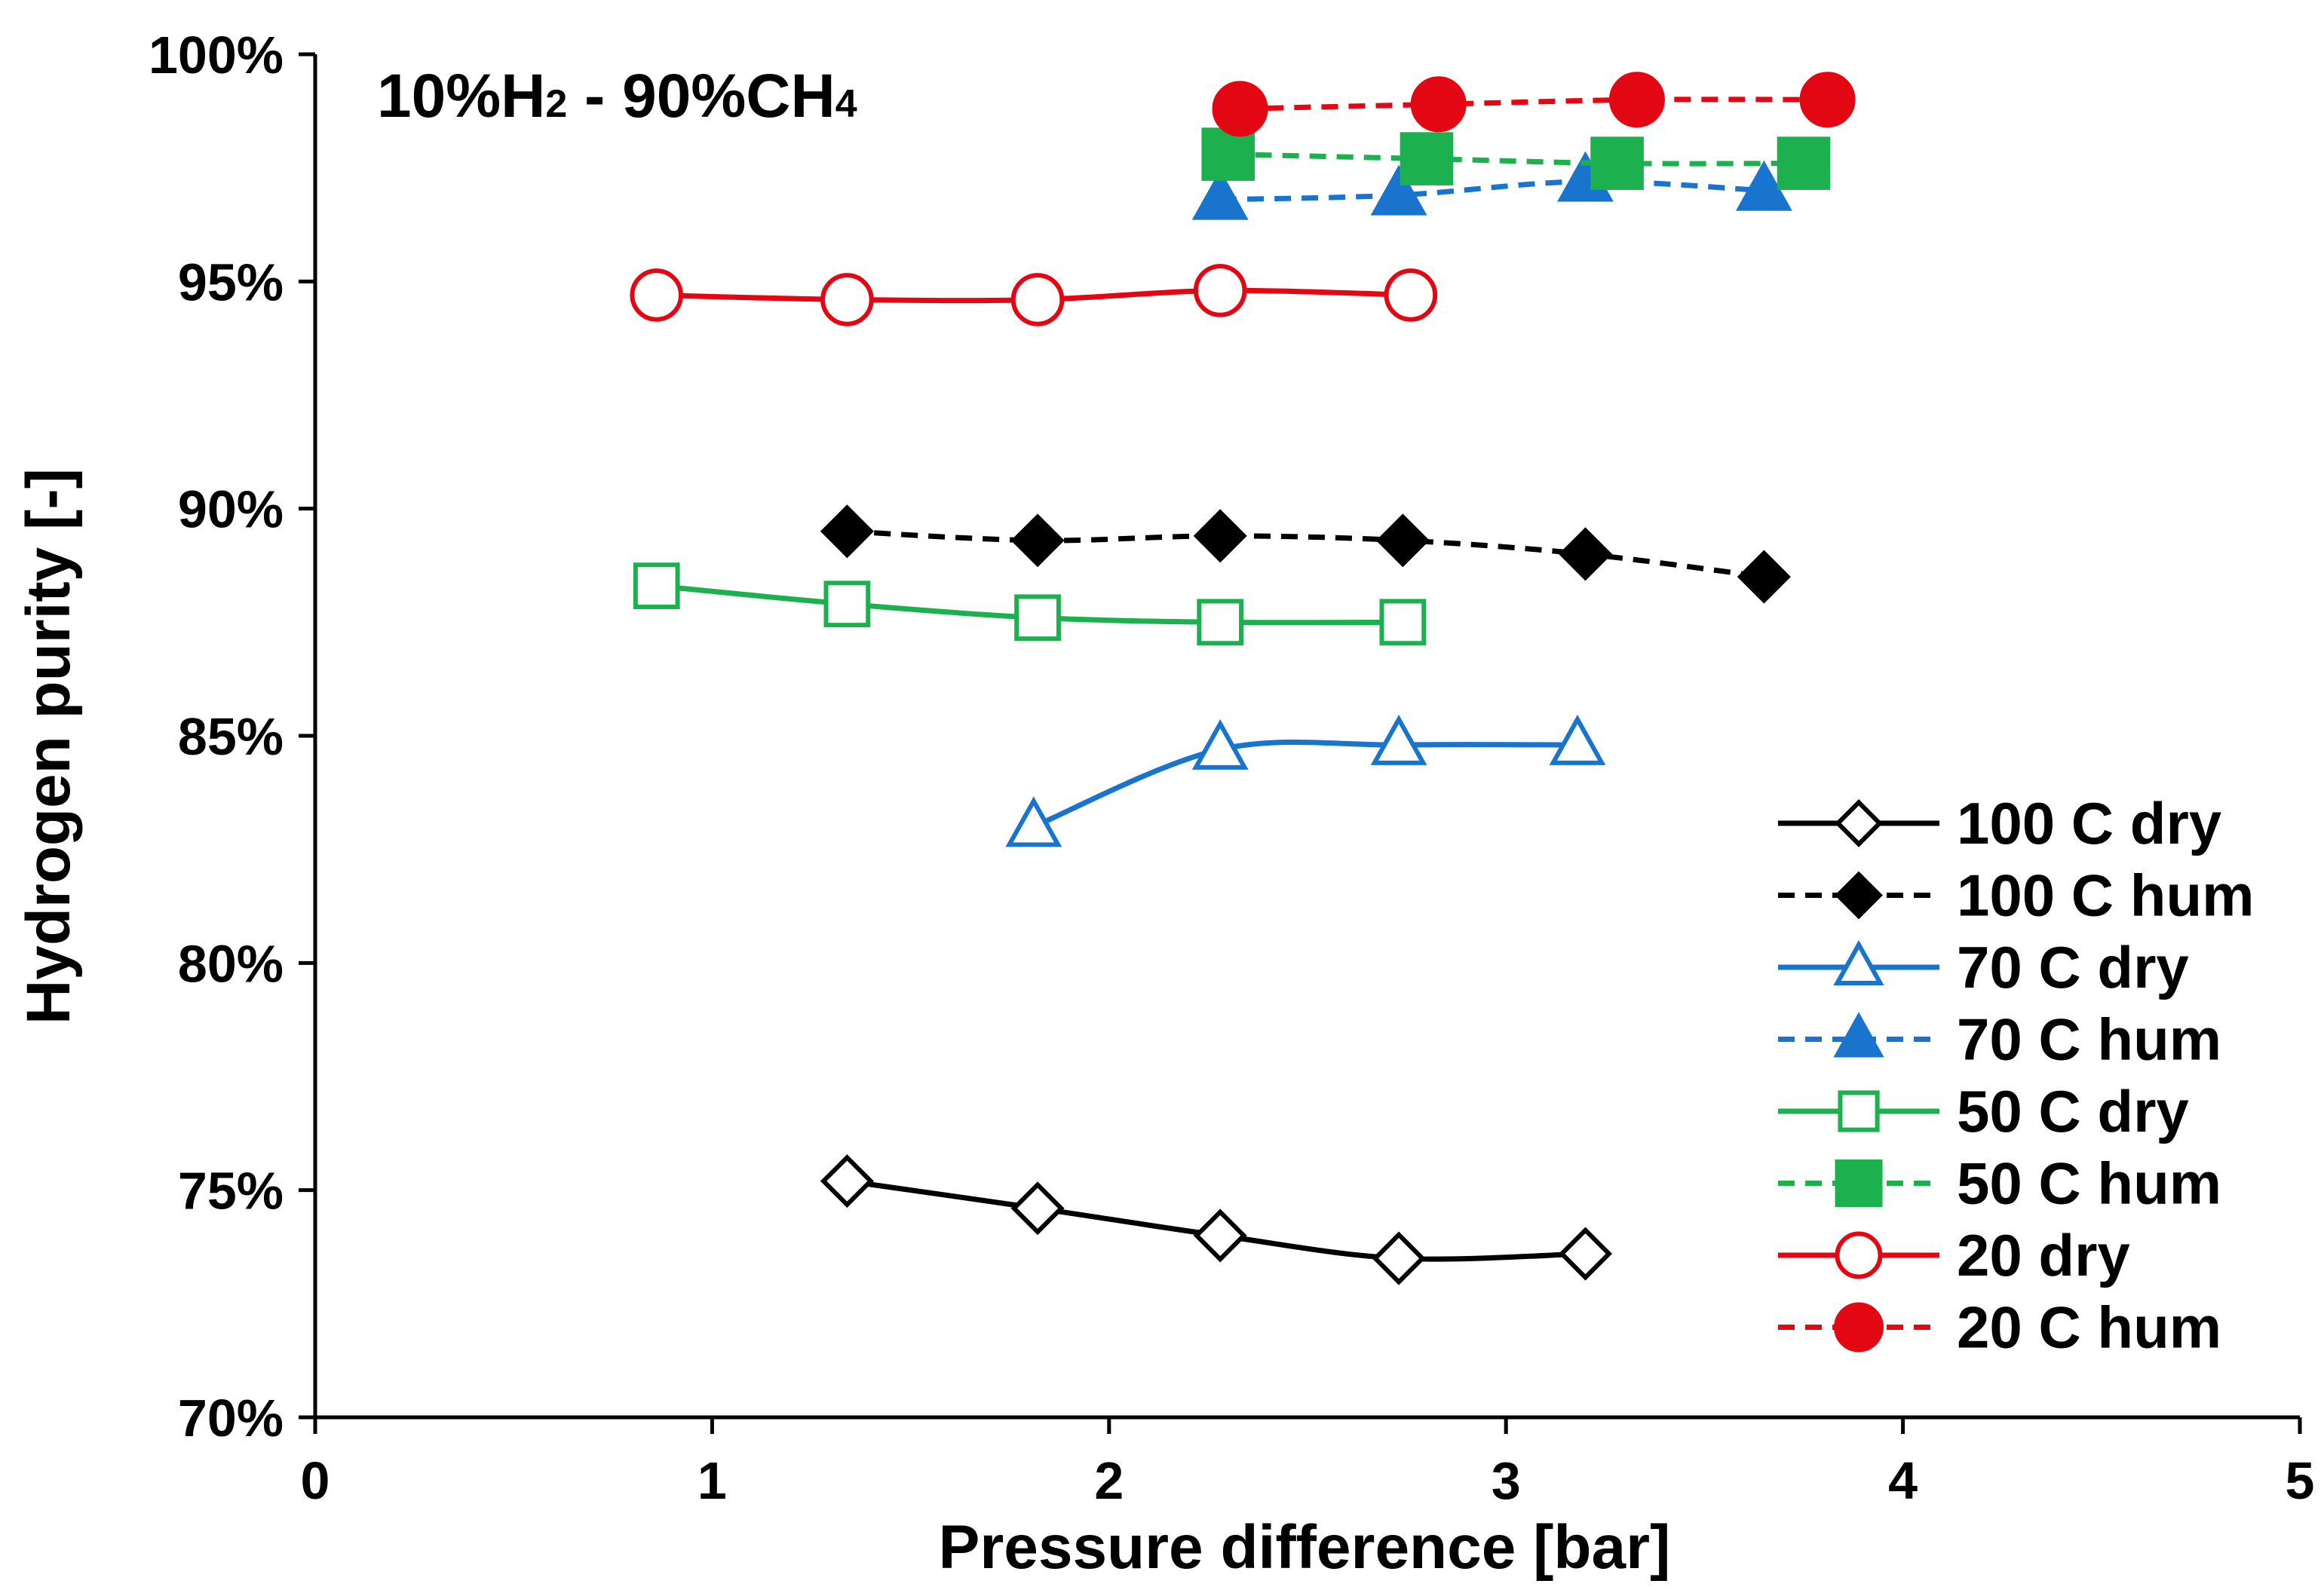 The image size is (2324, 1596). I want to click on series-70-c-hum, so click(1491, 186).